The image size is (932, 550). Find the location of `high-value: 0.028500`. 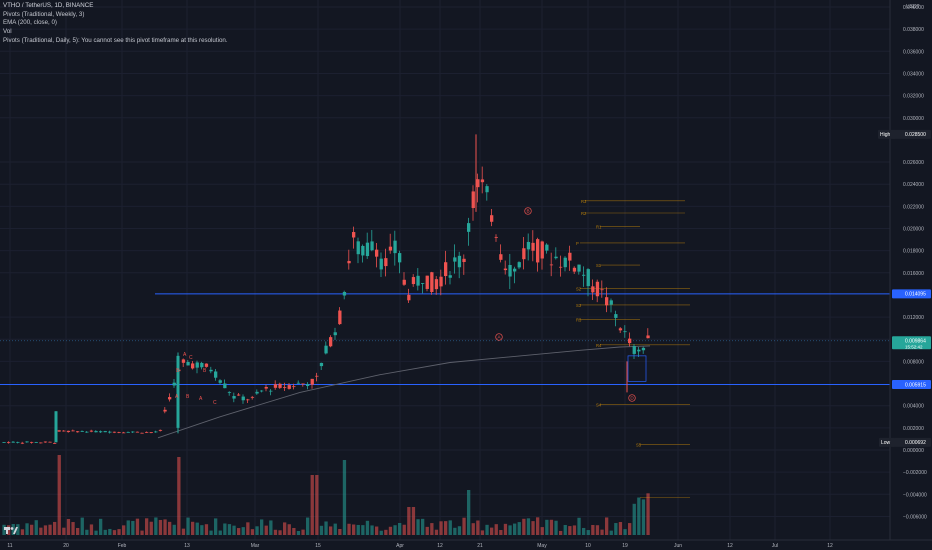

high-value: 0.028500 is located at coordinates (915, 135).